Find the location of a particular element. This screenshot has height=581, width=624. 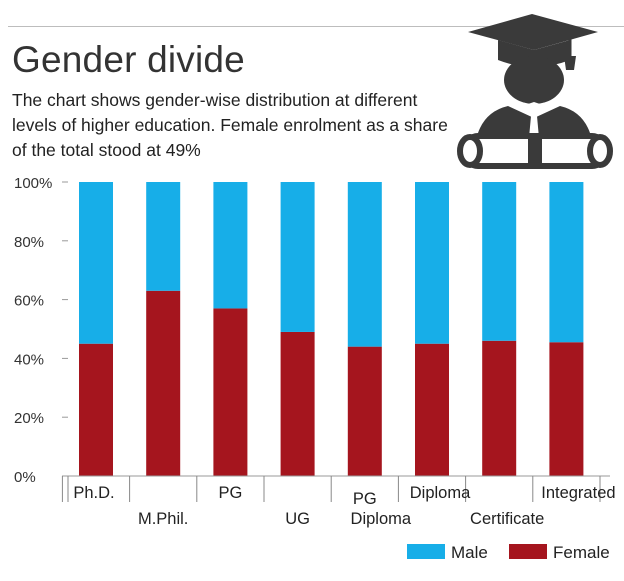

y-tick-label: 40% is located at coordinates (29, 359).